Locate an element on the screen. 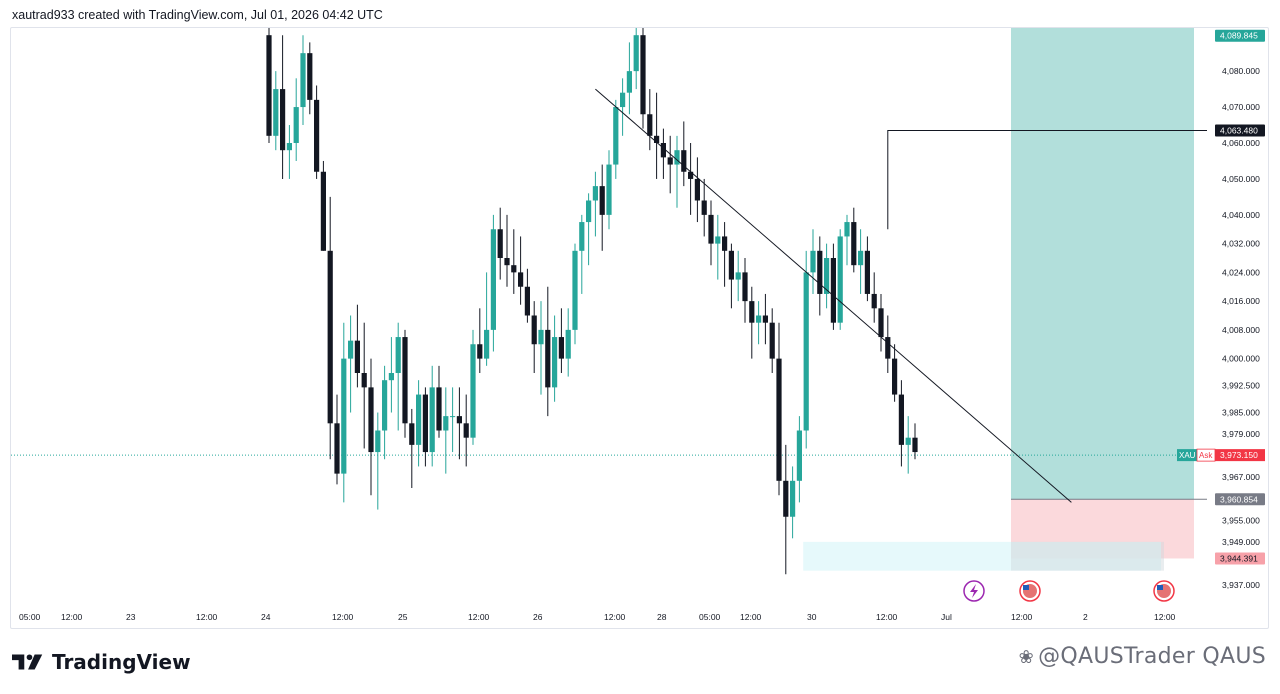 This screenshot has height=694, width=1280. demand-zone is located at coordinates (982, 556).